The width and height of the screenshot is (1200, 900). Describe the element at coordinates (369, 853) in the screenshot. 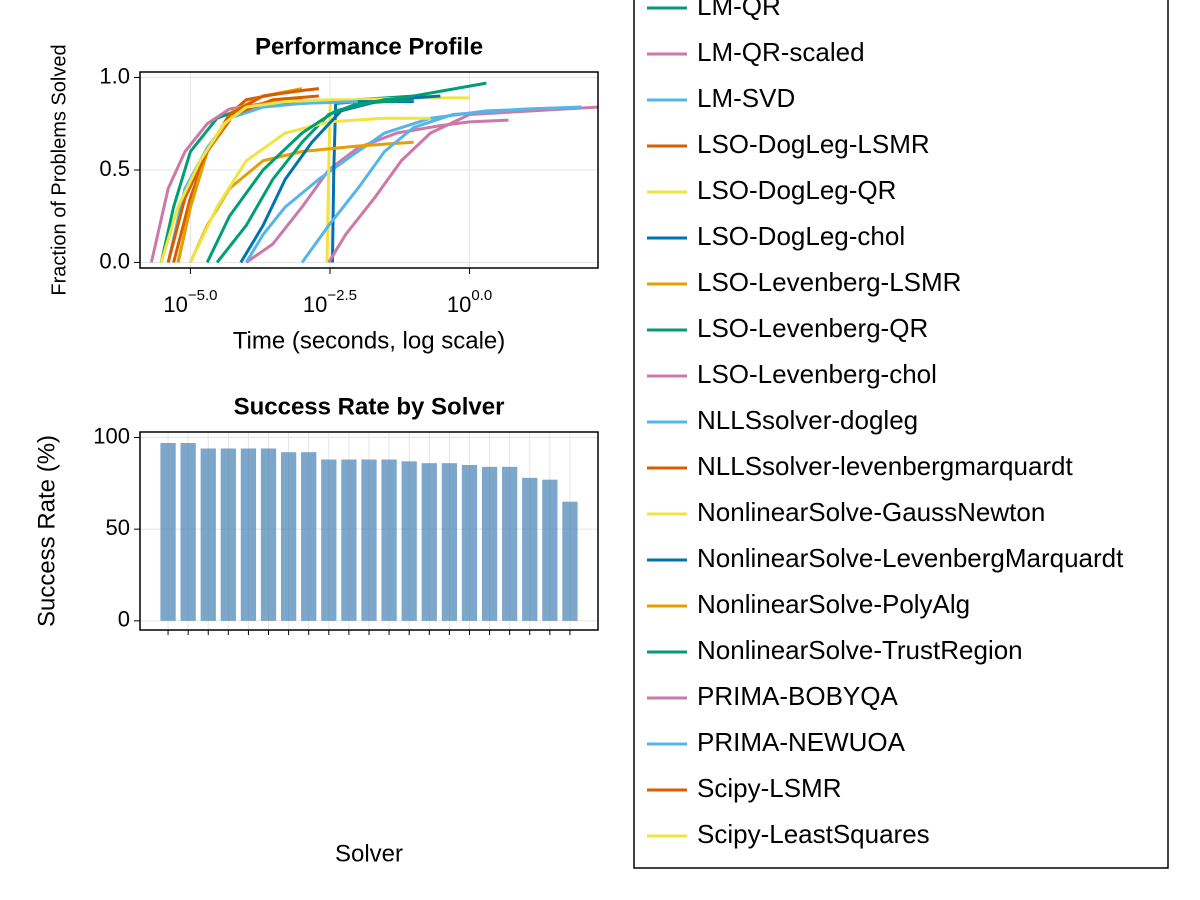

I see `x-axis-label: Solver` at that location.